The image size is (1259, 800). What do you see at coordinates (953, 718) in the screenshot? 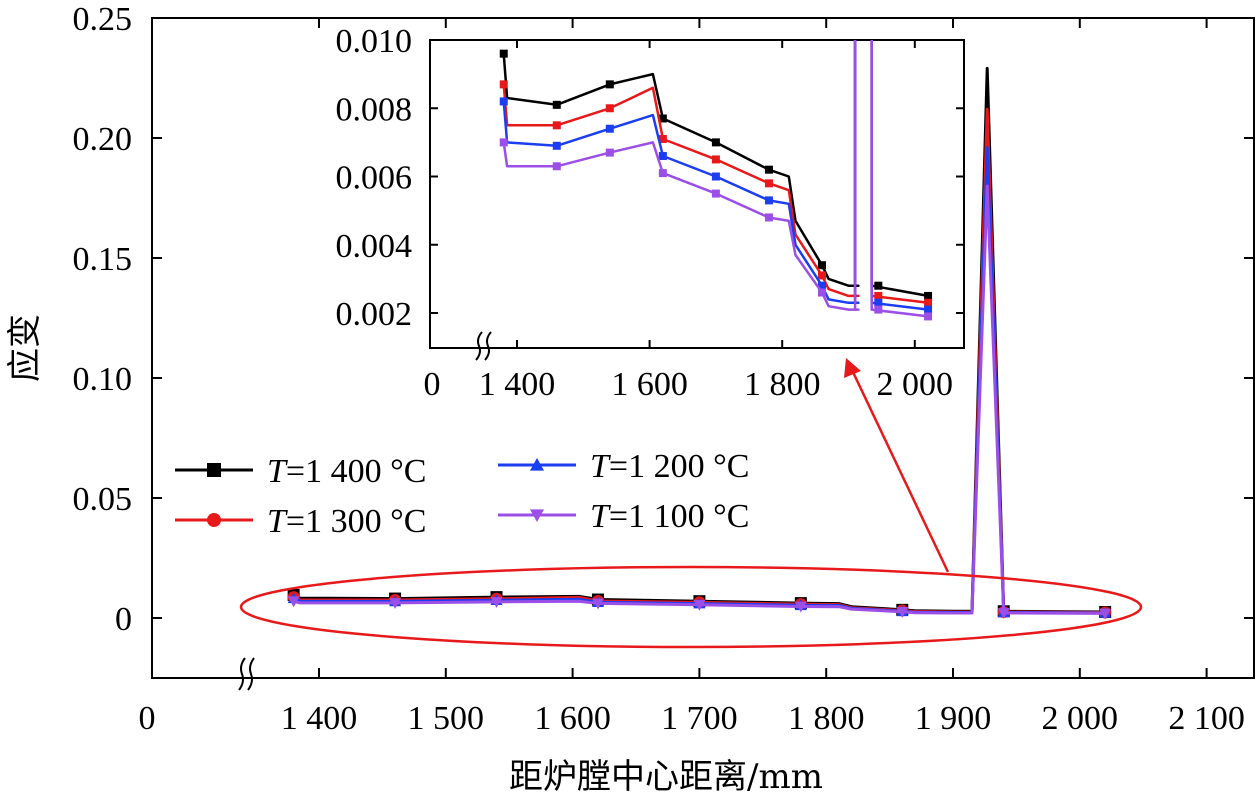
I see `x-tick-label: 1 900` at bounding box center [953, 718].